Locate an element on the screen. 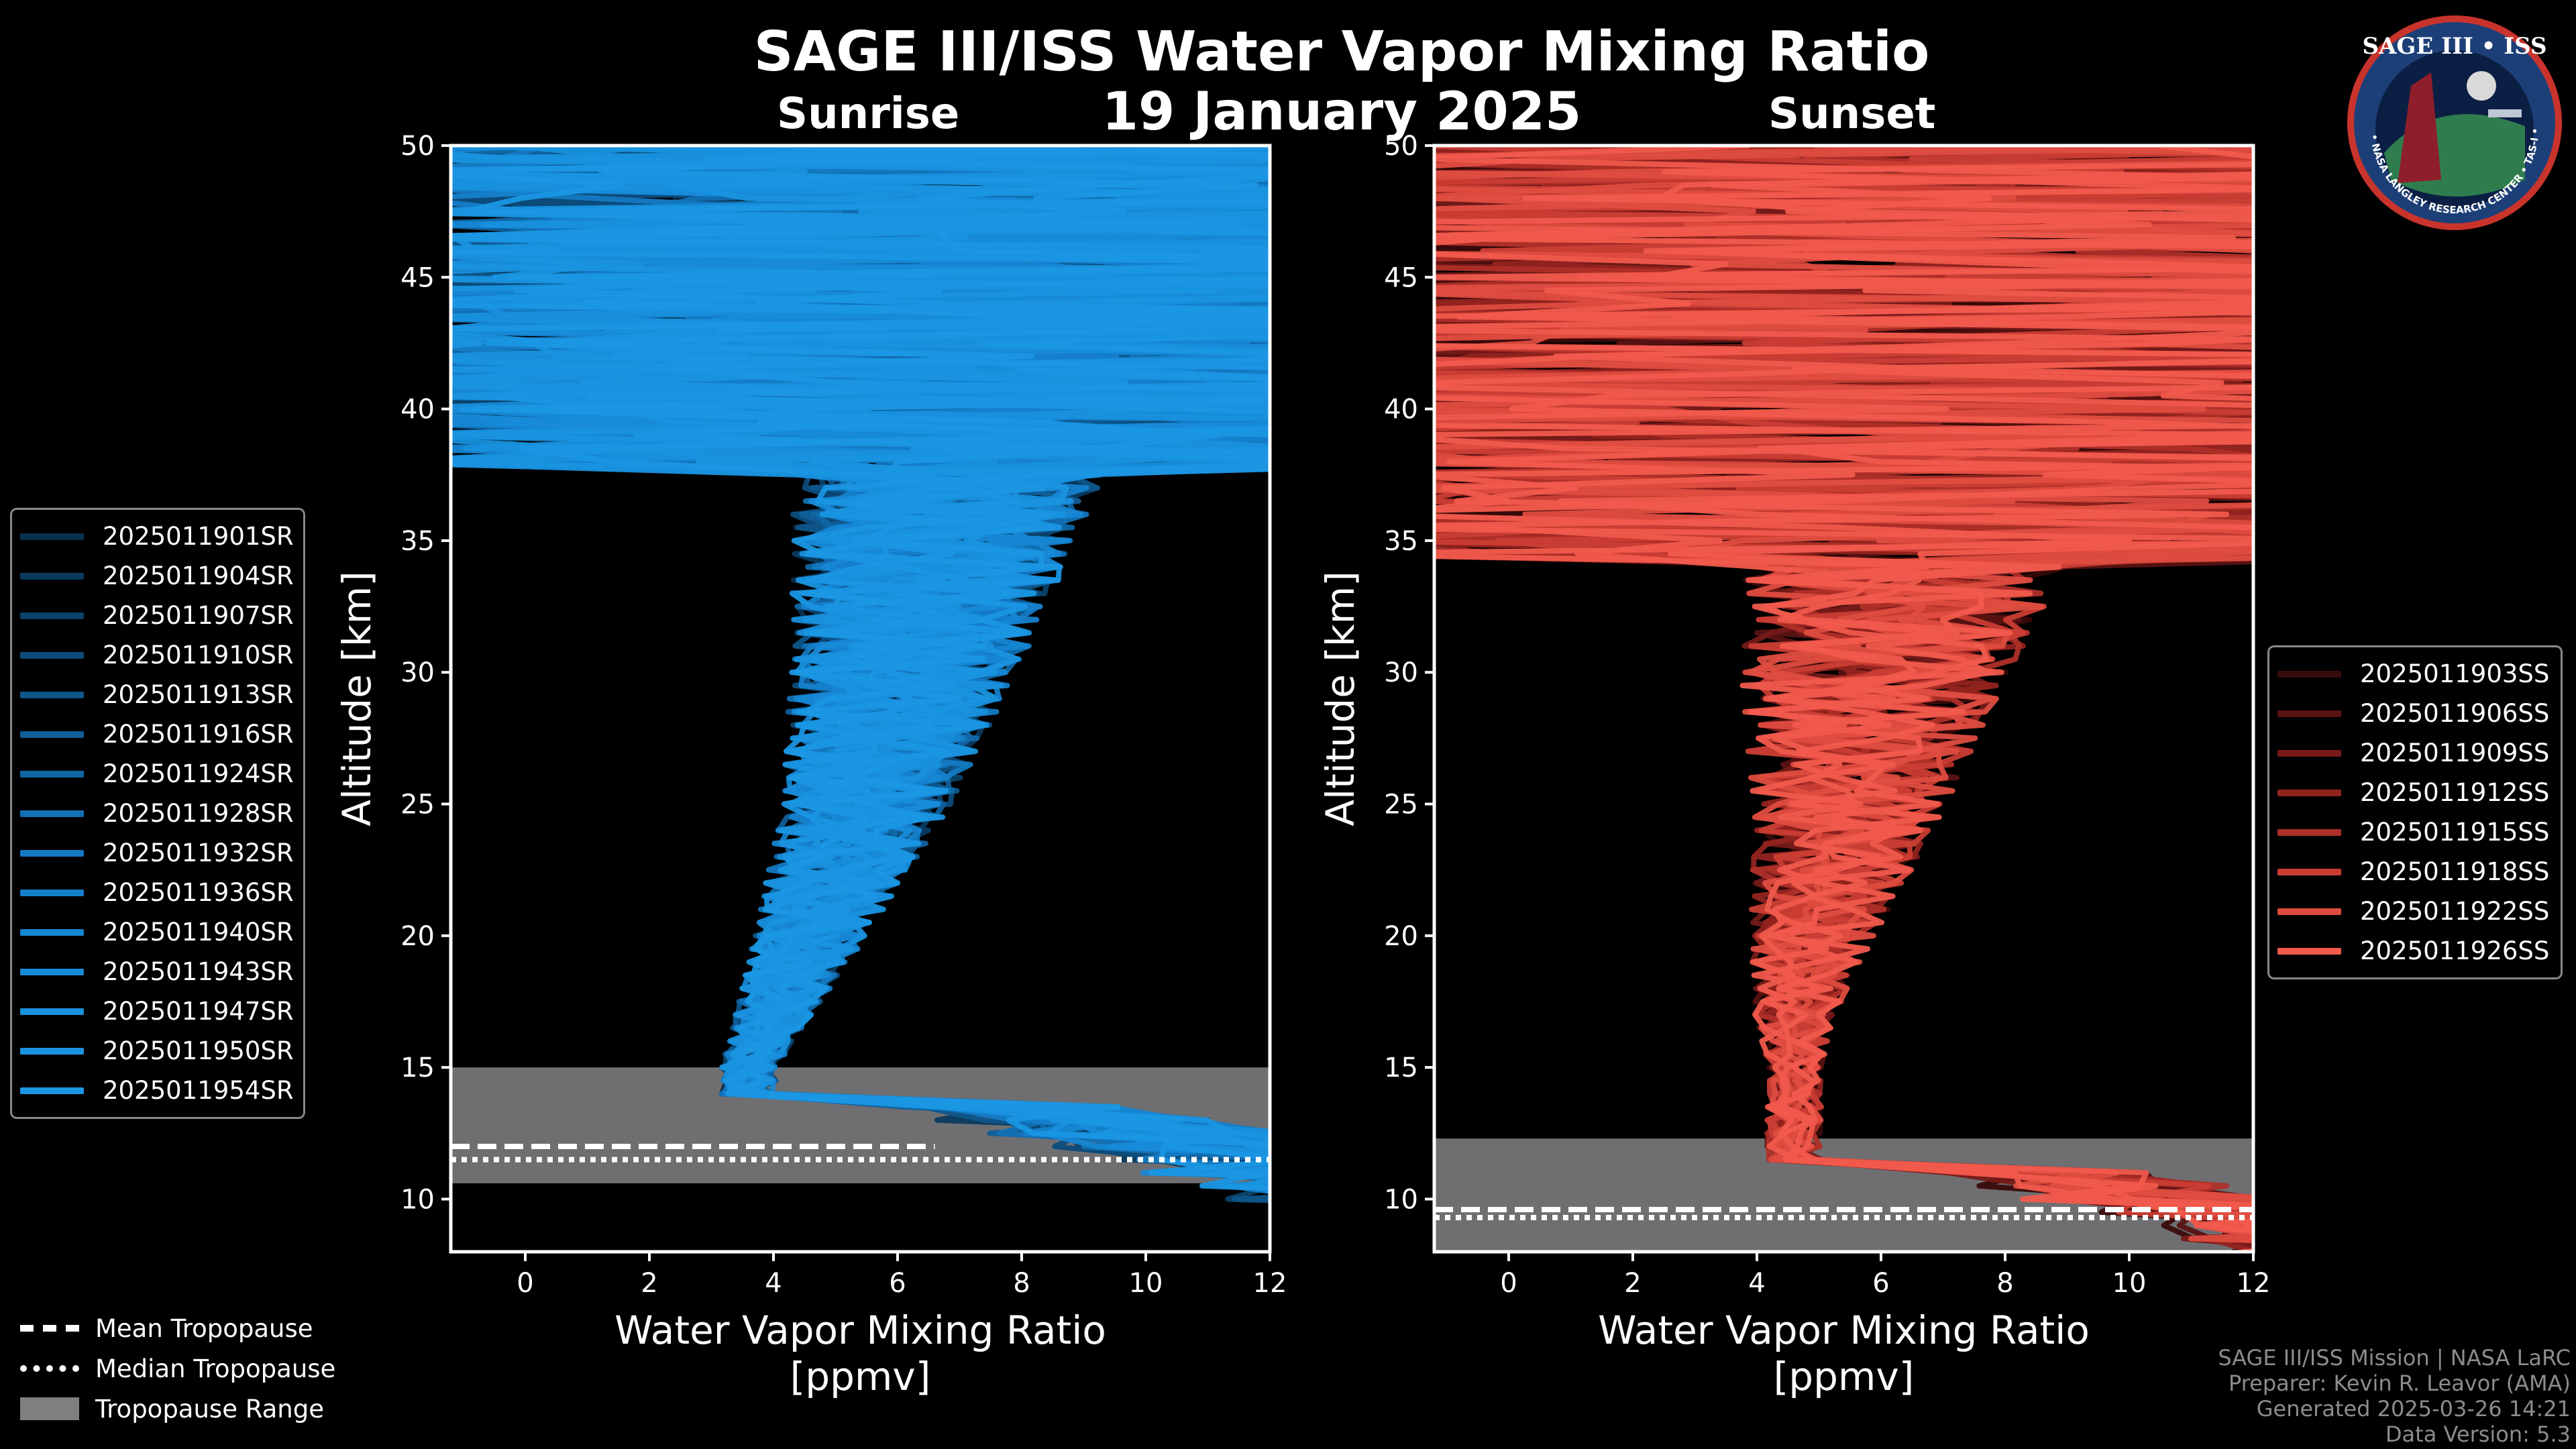 Image resolution: width=2576 pixels, height=1449 pixels. y-tick-label: 15 is located at coordinates (1401, 1068).